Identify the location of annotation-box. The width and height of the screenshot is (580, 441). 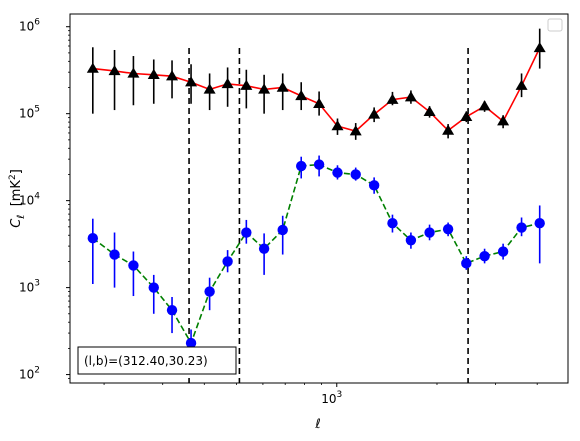
(157, 360).